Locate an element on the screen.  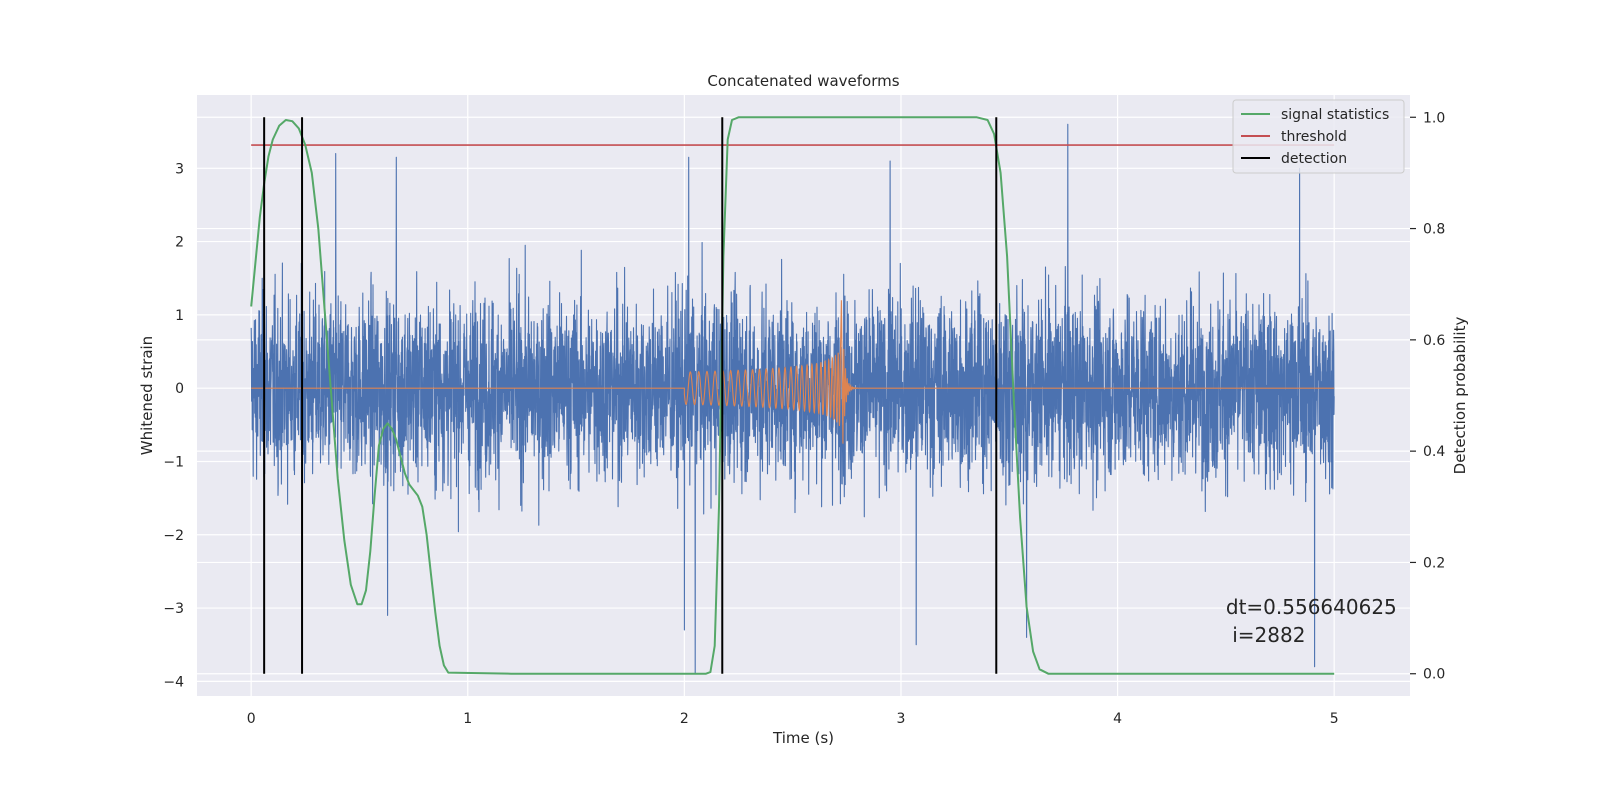
x-tick-label: 4 is located at coordinates (1117, 719).